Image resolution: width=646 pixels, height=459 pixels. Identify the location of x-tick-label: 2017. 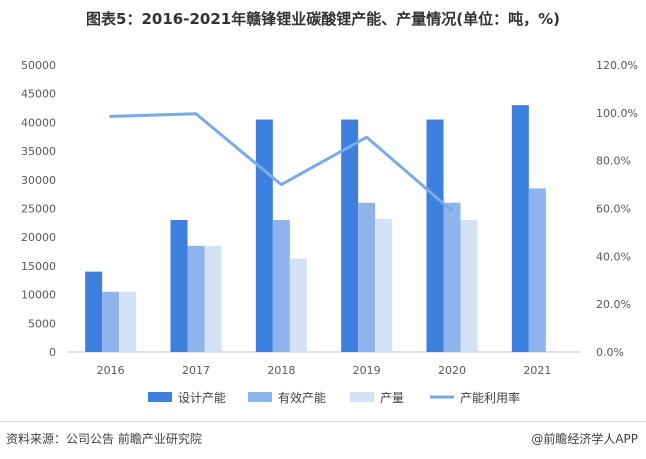
(196, 370).